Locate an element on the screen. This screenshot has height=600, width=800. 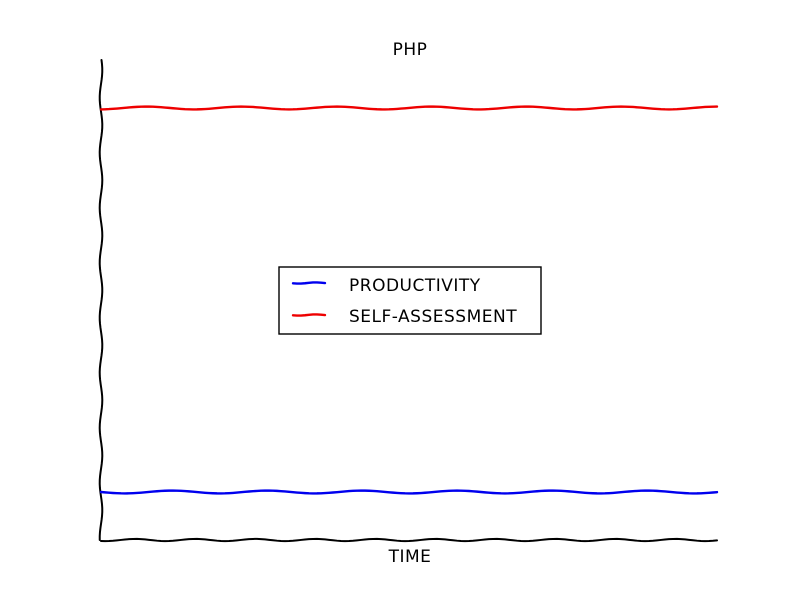
chart-title: PHP is located at coordinates (410, 50).